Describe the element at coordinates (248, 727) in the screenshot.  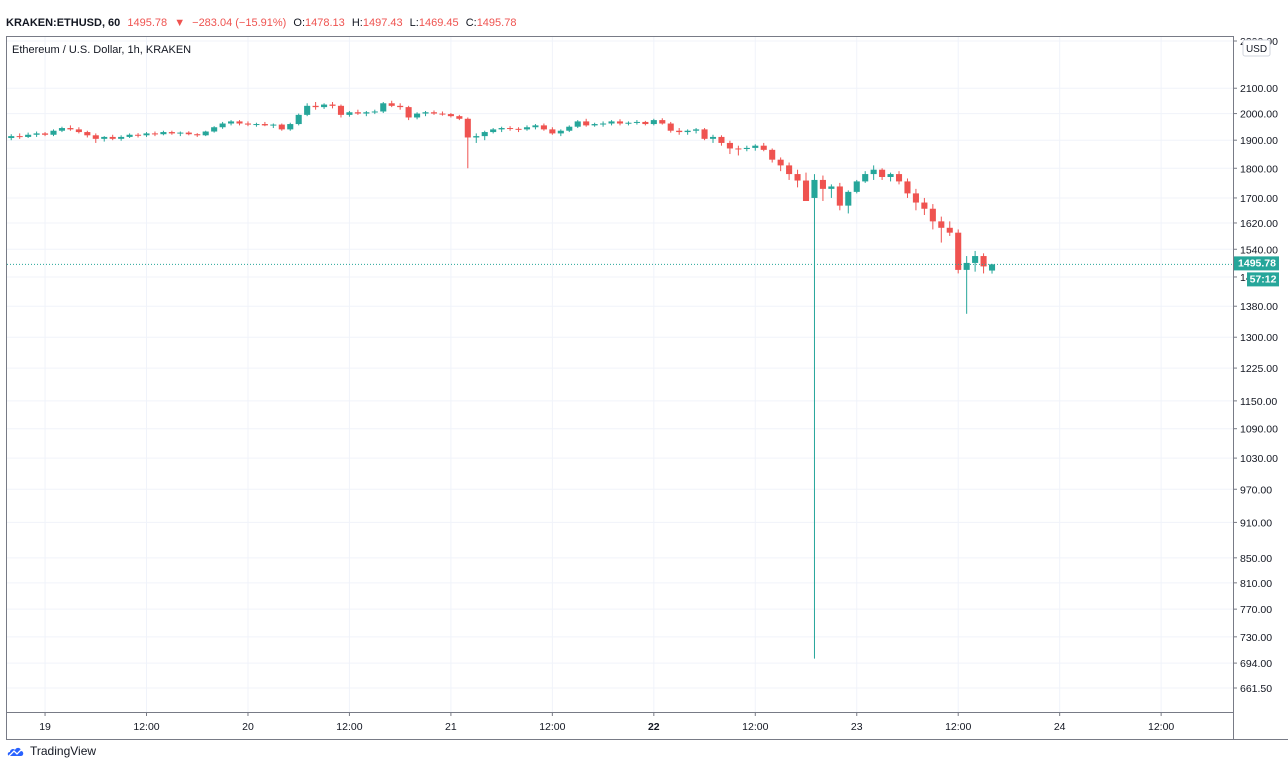
I see `time-tick-label: 20` at that location.